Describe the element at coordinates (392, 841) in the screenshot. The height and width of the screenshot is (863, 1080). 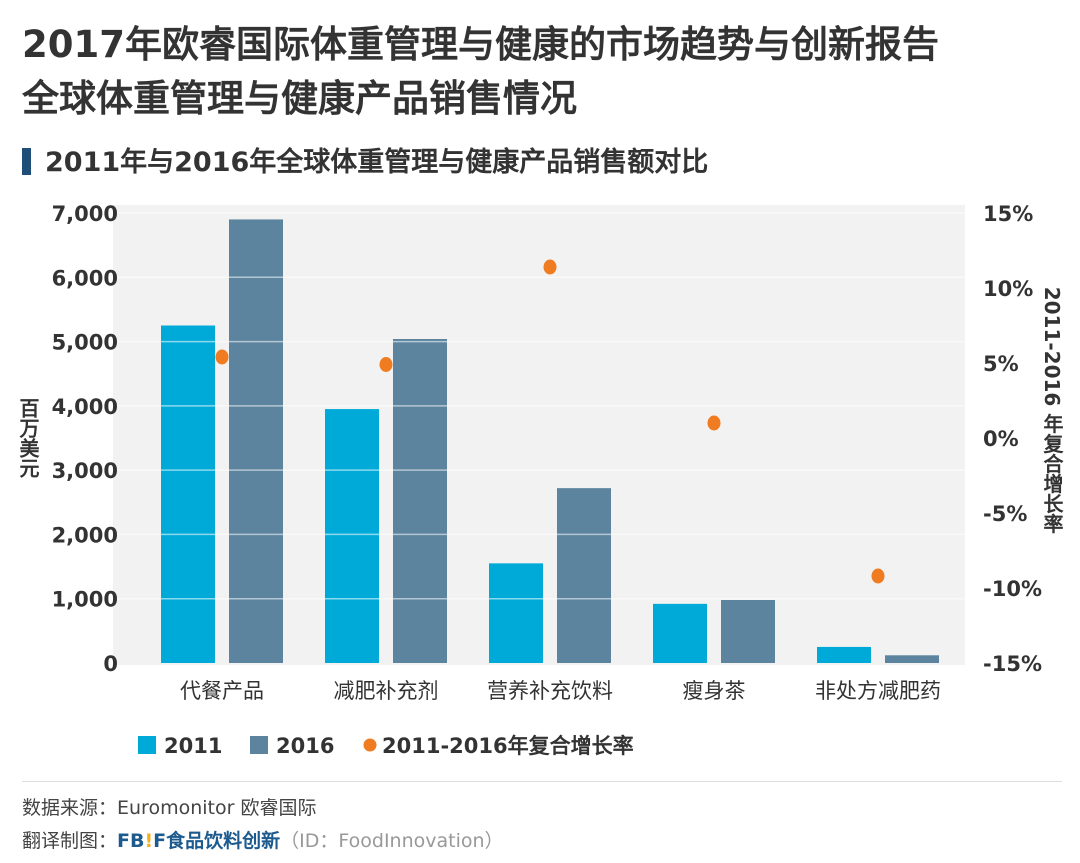
I see `credit-id: （ID：FoodInnovation）` at that location.